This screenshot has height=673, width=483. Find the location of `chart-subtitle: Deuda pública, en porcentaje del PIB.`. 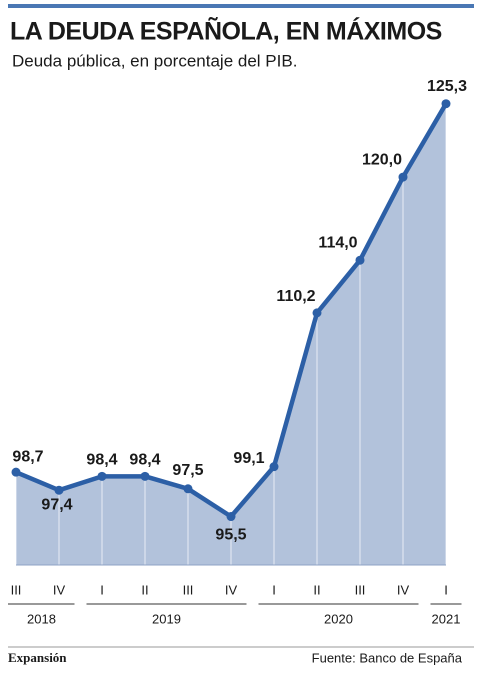

chart-subtitle: Deuda pública, en porcentaje del PIB. is located at coordinates (154, 60).